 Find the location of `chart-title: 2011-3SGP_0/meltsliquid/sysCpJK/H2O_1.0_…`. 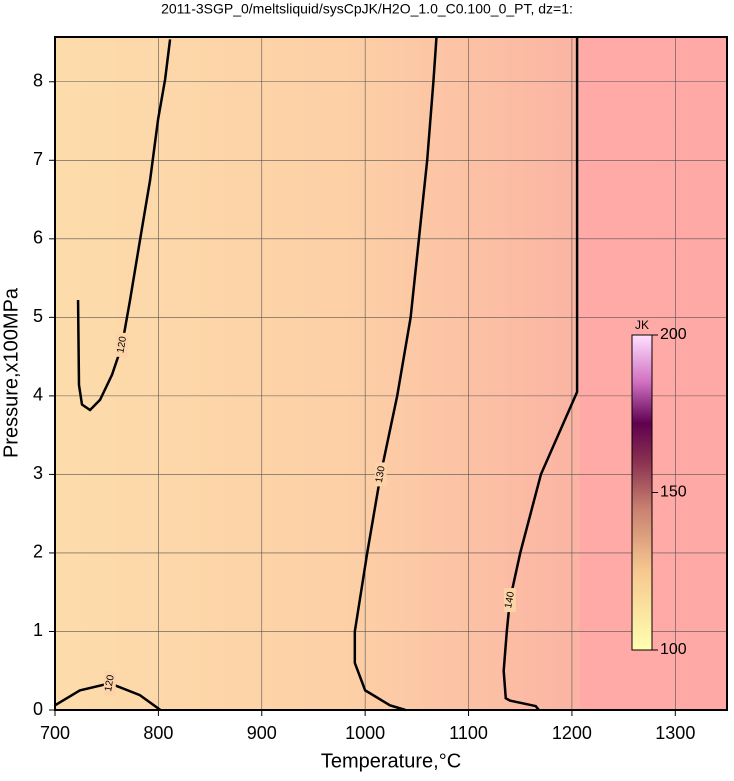

chart-title: 2011-3SGP_0/meltsliquid/sysCpJK/H2O_1.0_… is located at coordinates (367, 9).